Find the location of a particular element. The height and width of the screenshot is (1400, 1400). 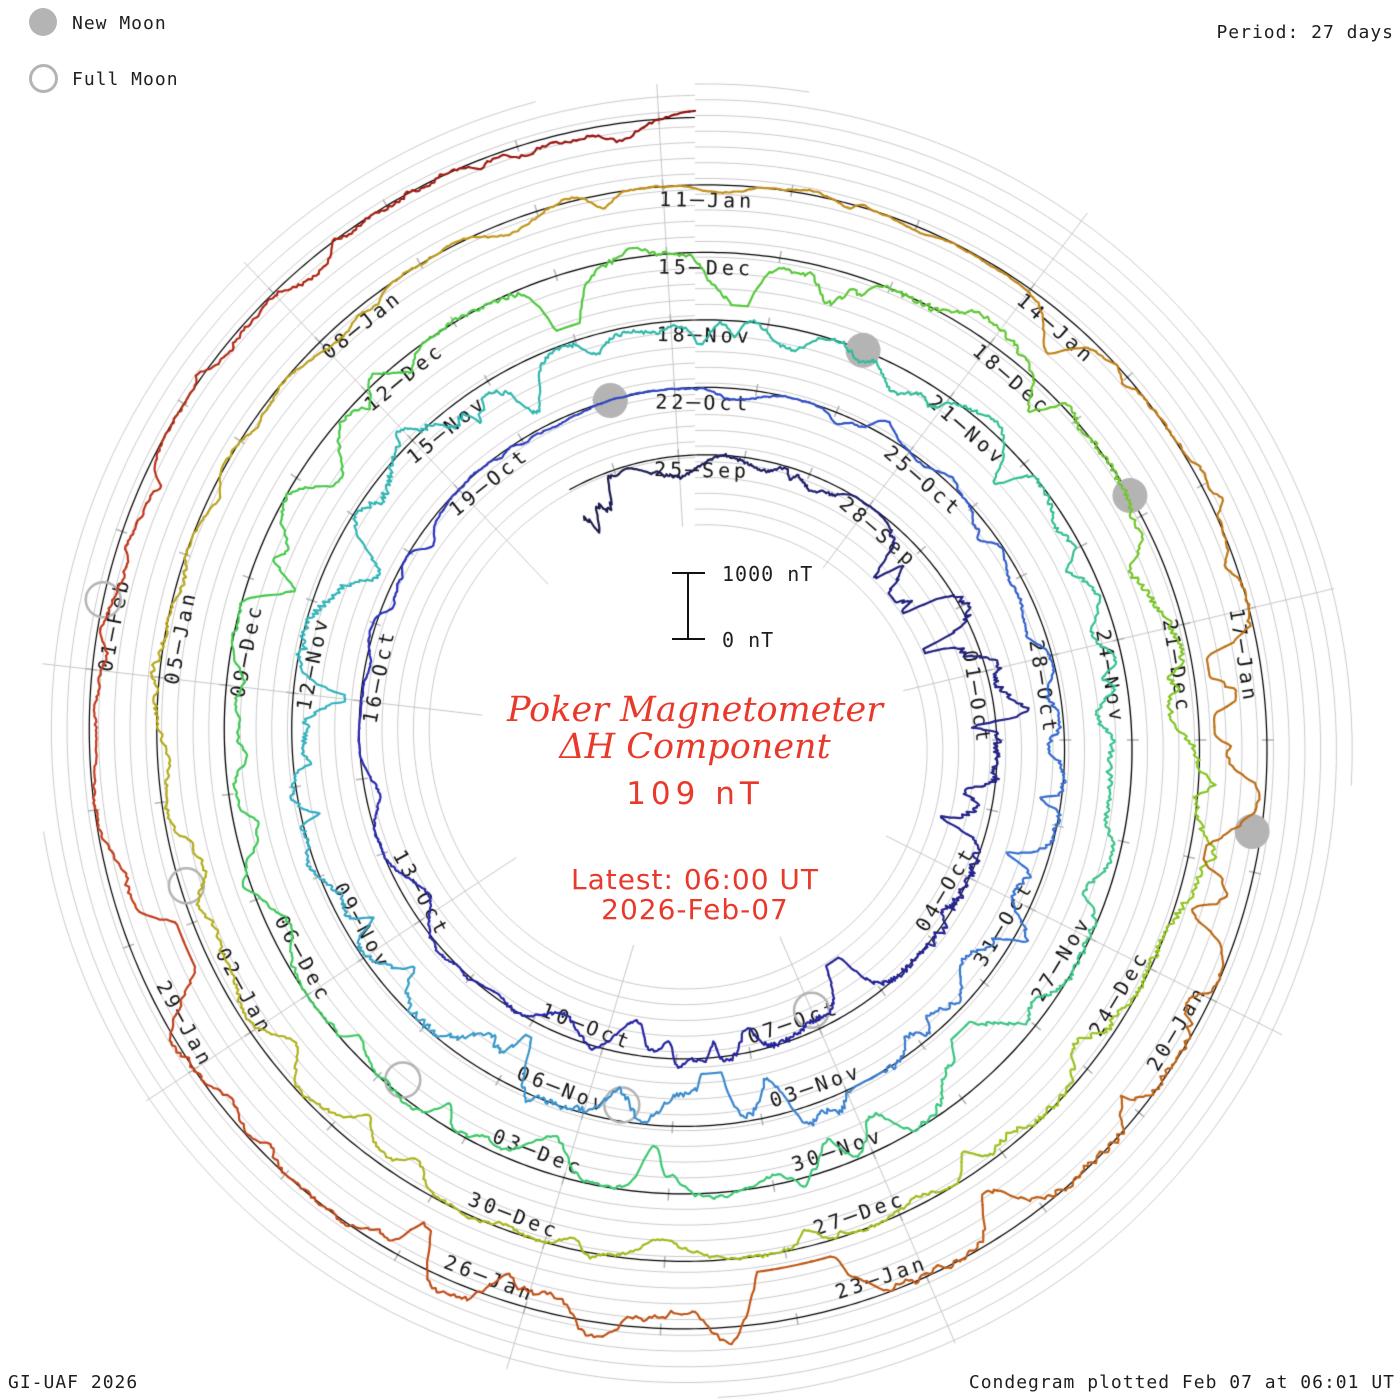

new-moon-icon is located at coordinates (43, 22).